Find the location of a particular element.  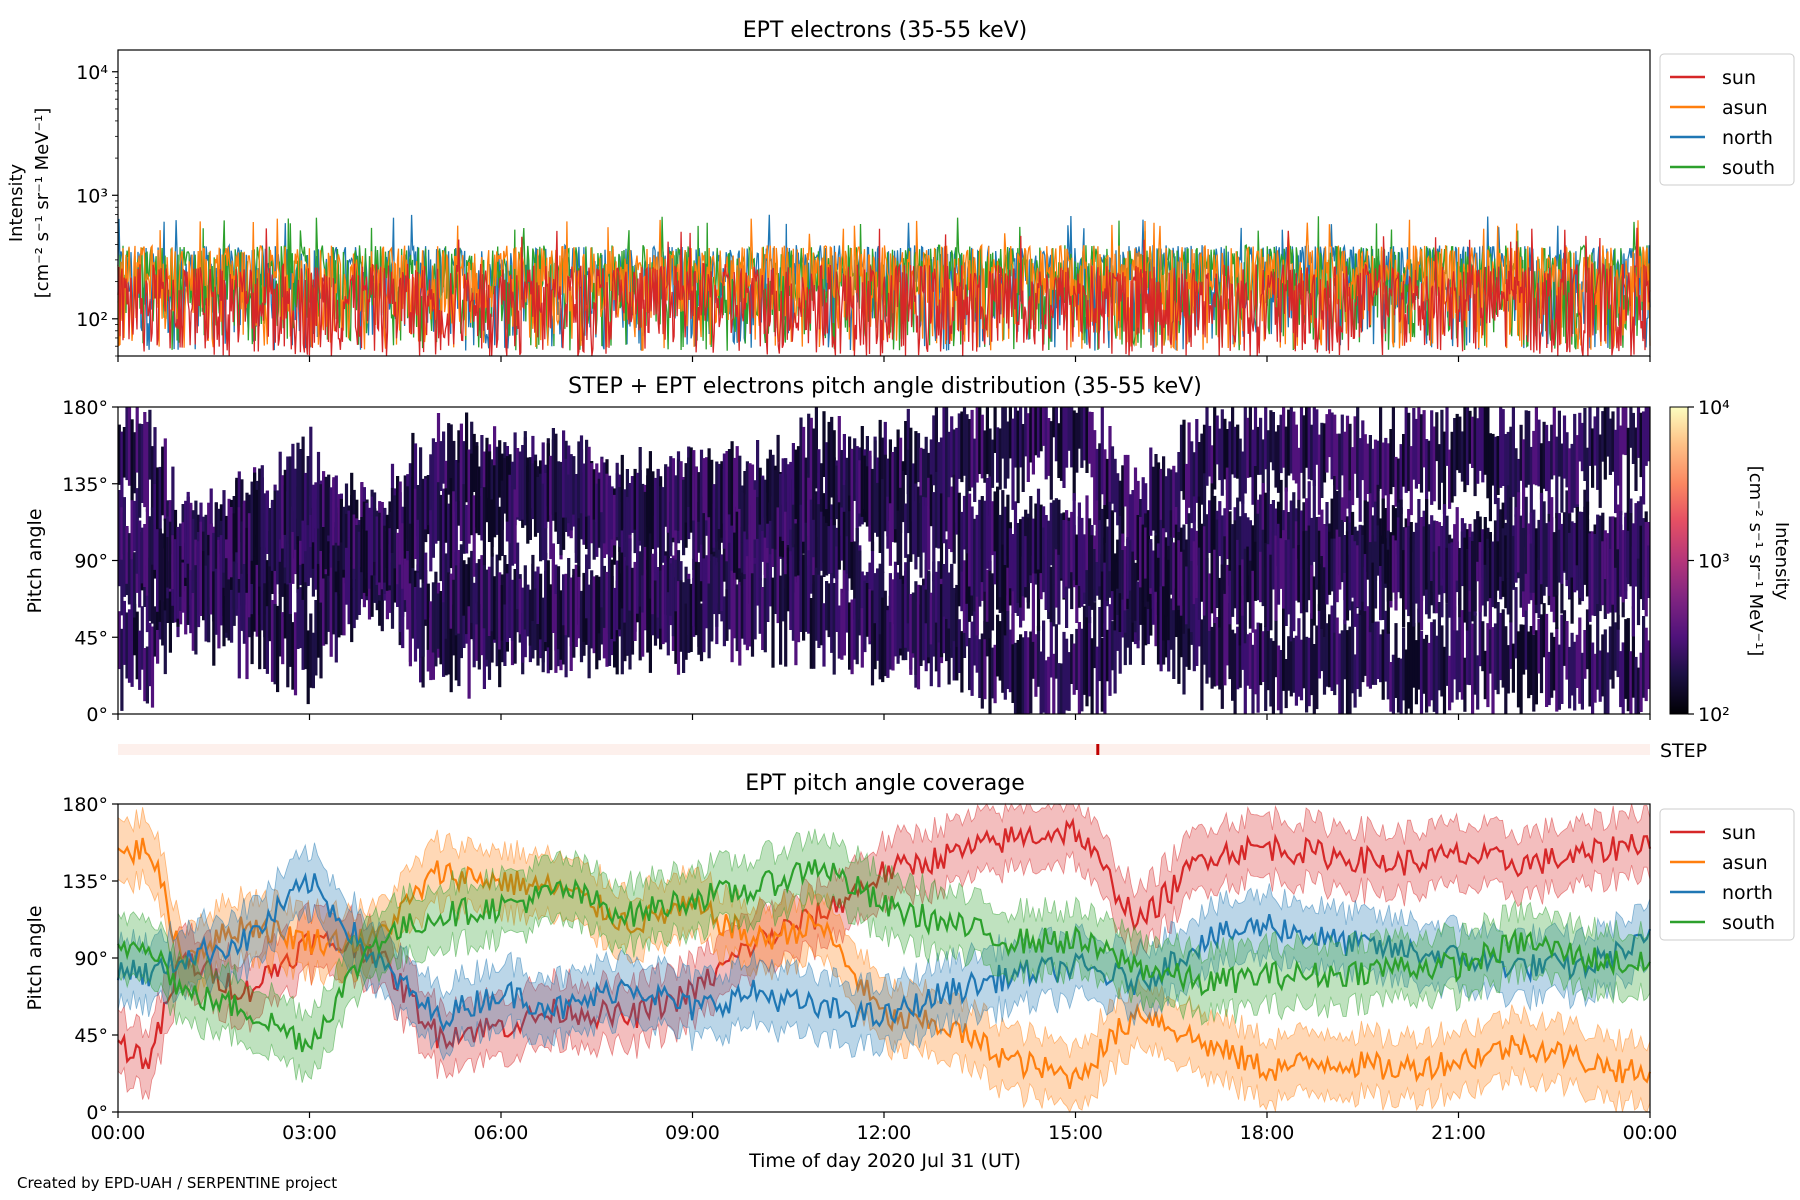

y-tick-label: 135° is located at coordinates (85, 882).